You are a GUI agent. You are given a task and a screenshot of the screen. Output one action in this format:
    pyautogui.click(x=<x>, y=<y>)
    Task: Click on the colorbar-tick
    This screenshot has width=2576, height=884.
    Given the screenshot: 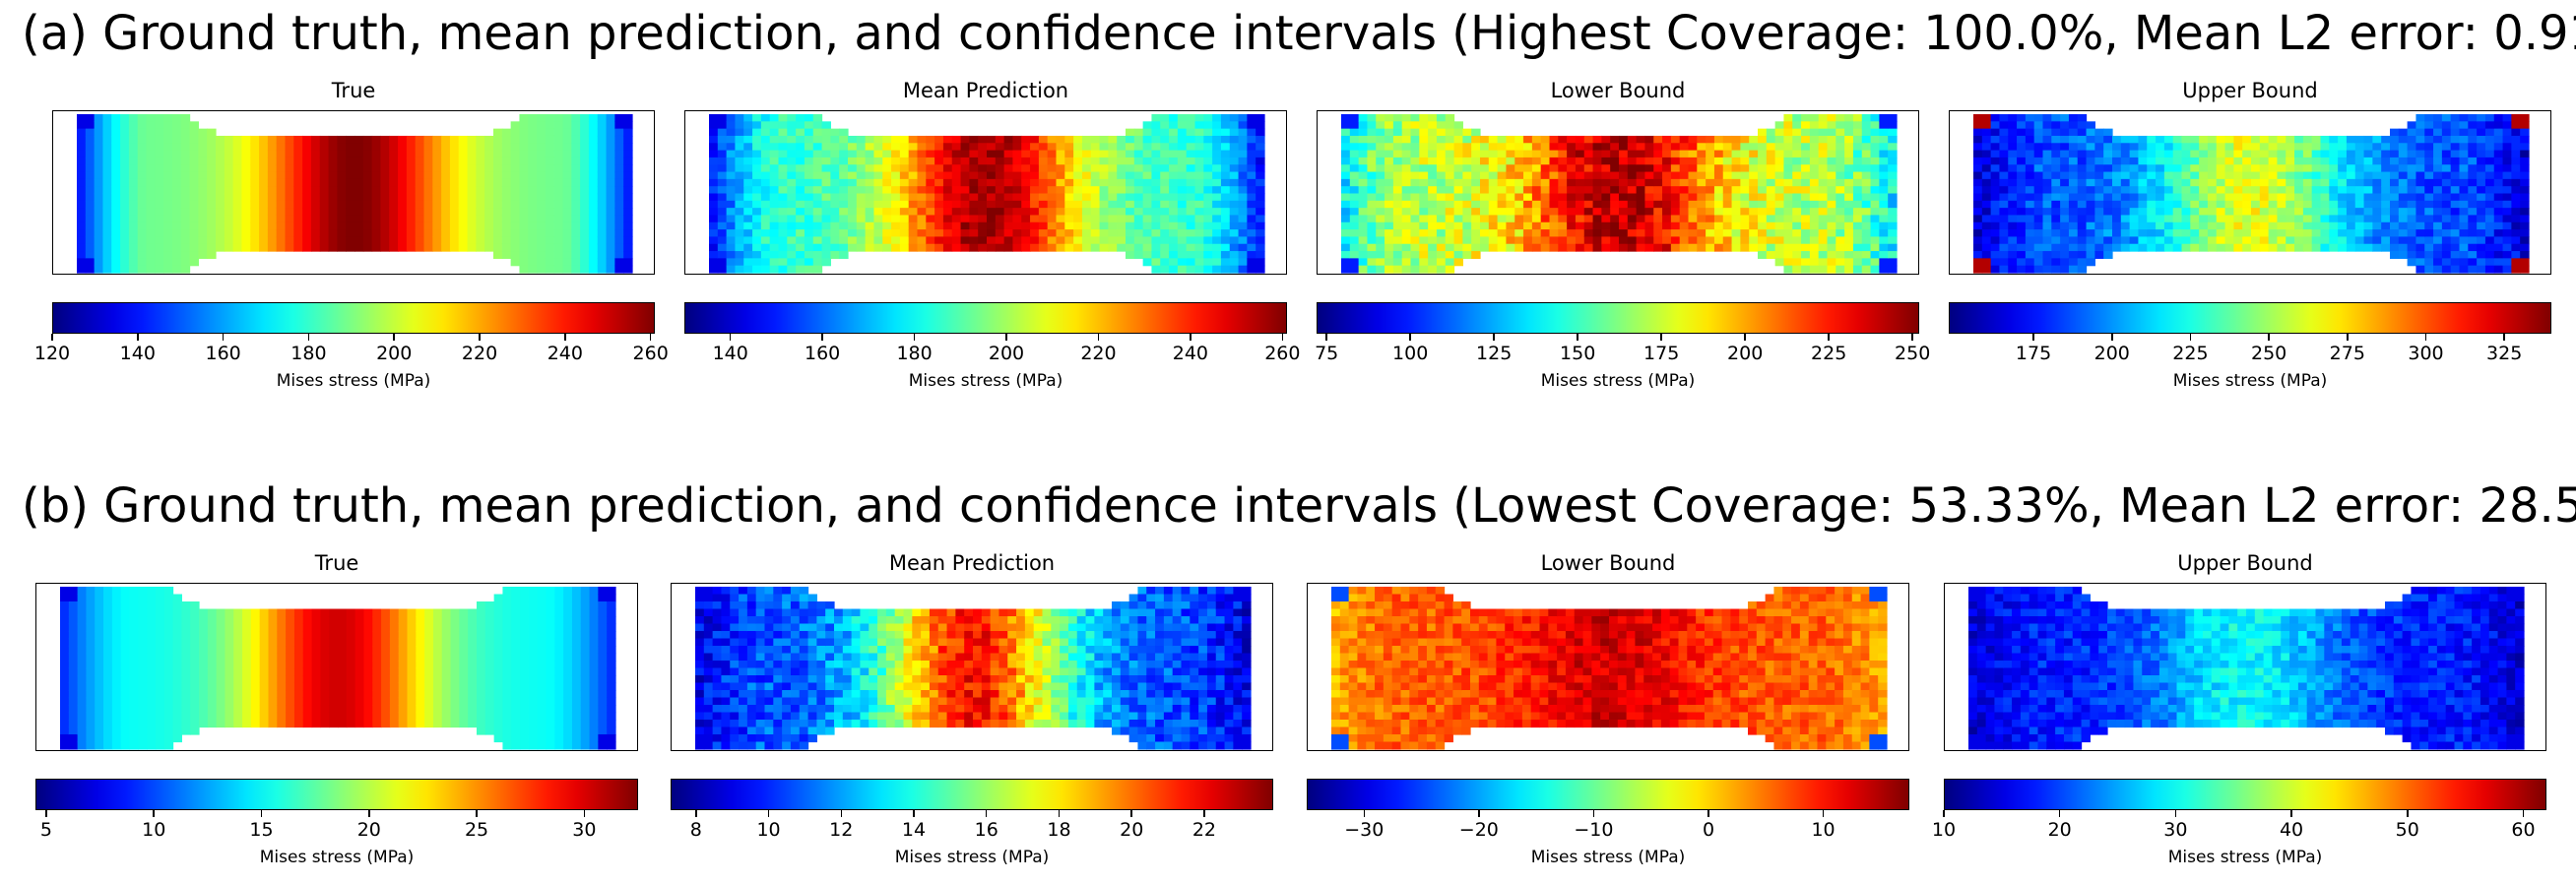 What is the action you would take?
    pyautogui.click(x=1326, y=337)
    